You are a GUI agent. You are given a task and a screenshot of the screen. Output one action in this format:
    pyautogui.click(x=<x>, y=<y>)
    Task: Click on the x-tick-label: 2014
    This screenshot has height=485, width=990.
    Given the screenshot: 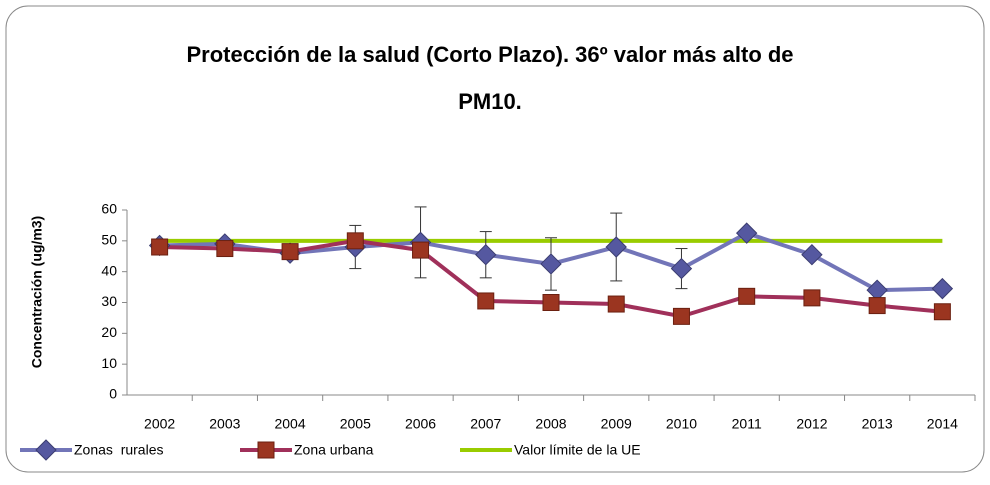 What is the action you would take?
    pyautogui.click(x=942, y=424)
    